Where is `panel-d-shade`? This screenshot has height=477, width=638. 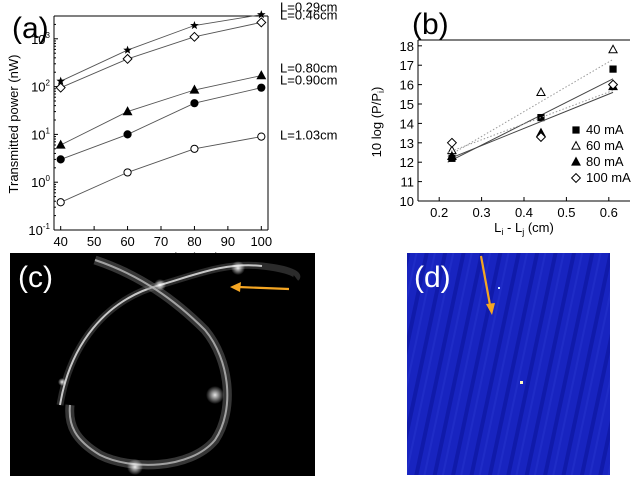
panel-d-shade is located at coordinates (508, 364).